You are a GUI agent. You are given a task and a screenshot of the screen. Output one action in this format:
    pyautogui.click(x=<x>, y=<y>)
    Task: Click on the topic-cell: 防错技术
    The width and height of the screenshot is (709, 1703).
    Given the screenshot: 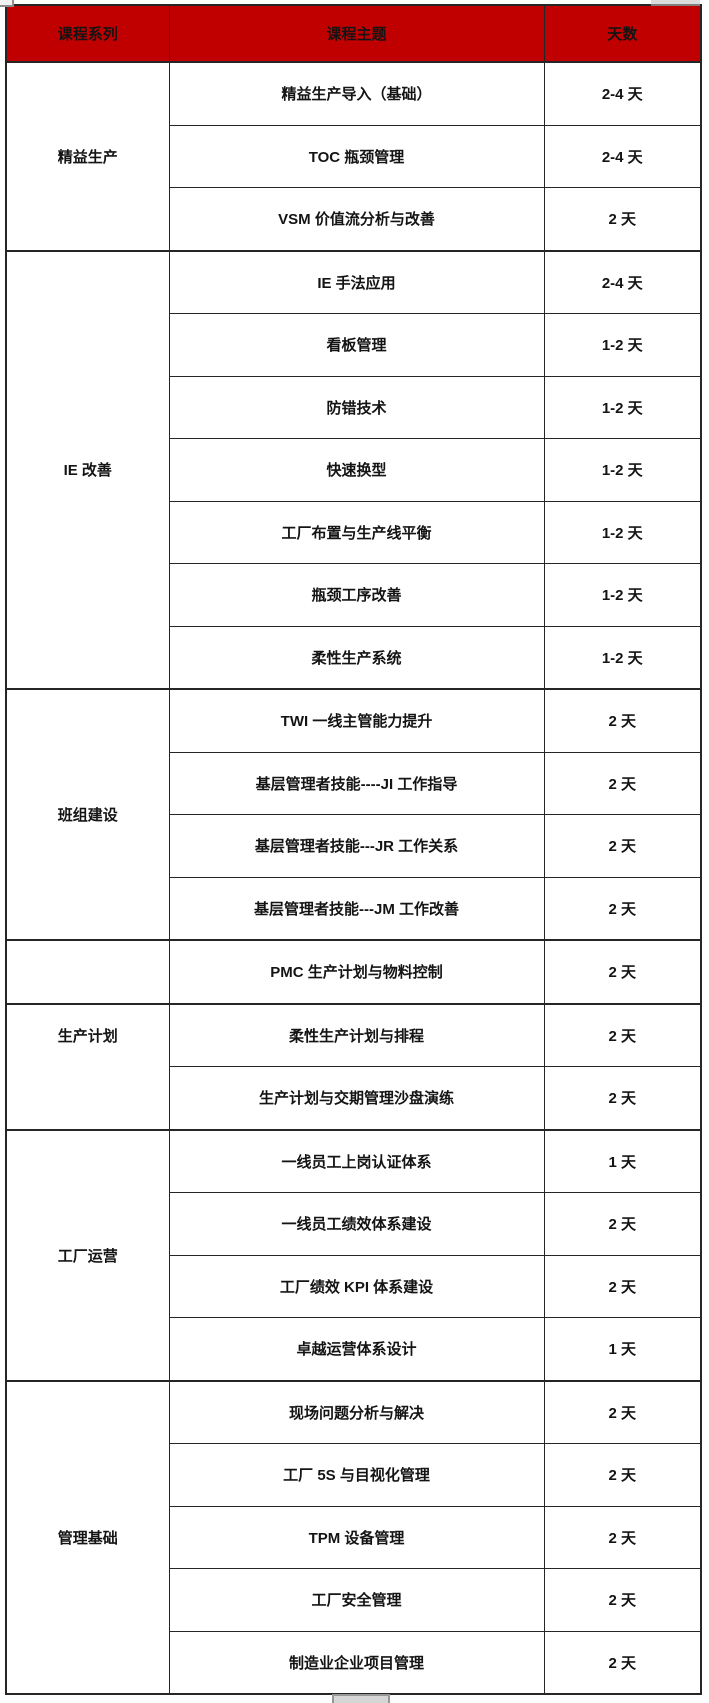 What is the action you would take?
    pyautogui.click(x=356, y=407)
    